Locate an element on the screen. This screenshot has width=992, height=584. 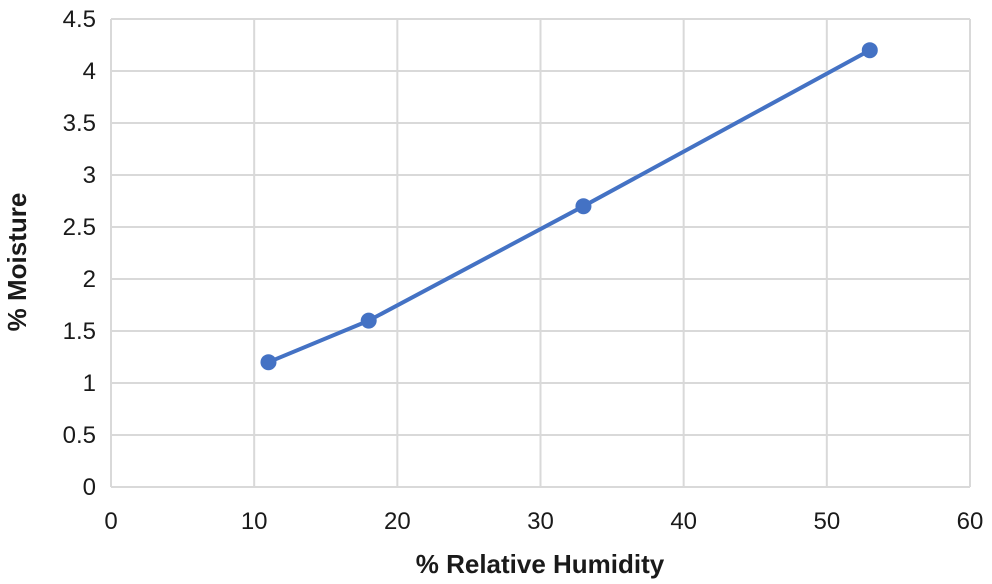
y-axis-title: % Moisture is located at coordinates (17, 262).